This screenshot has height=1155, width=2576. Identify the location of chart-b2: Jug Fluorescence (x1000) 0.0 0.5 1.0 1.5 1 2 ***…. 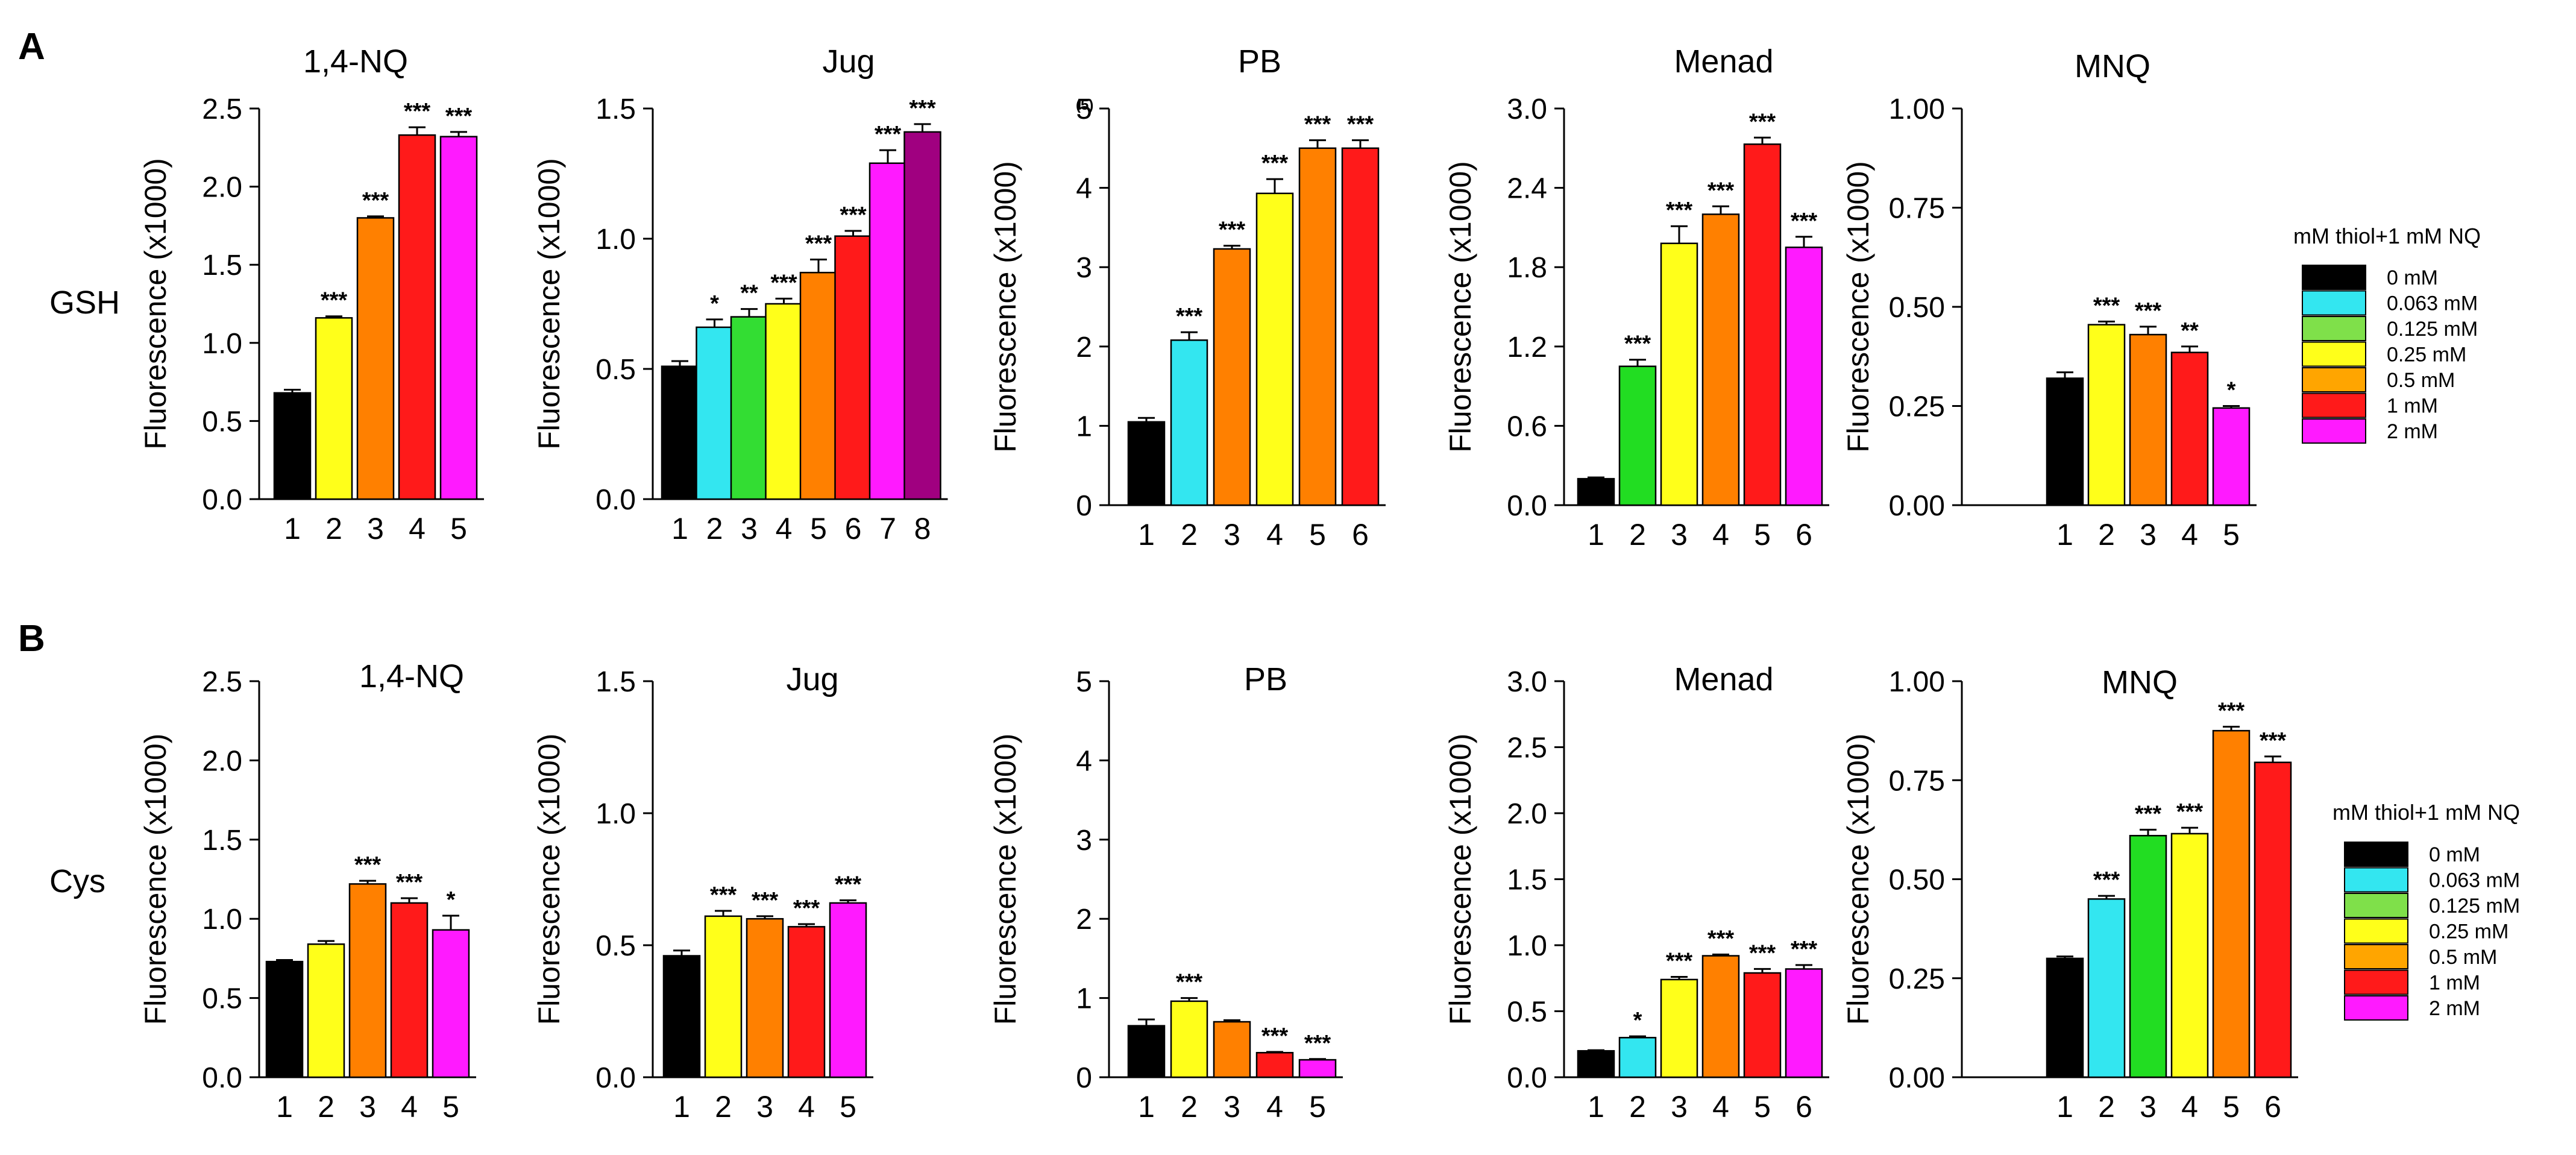
(702, 892).